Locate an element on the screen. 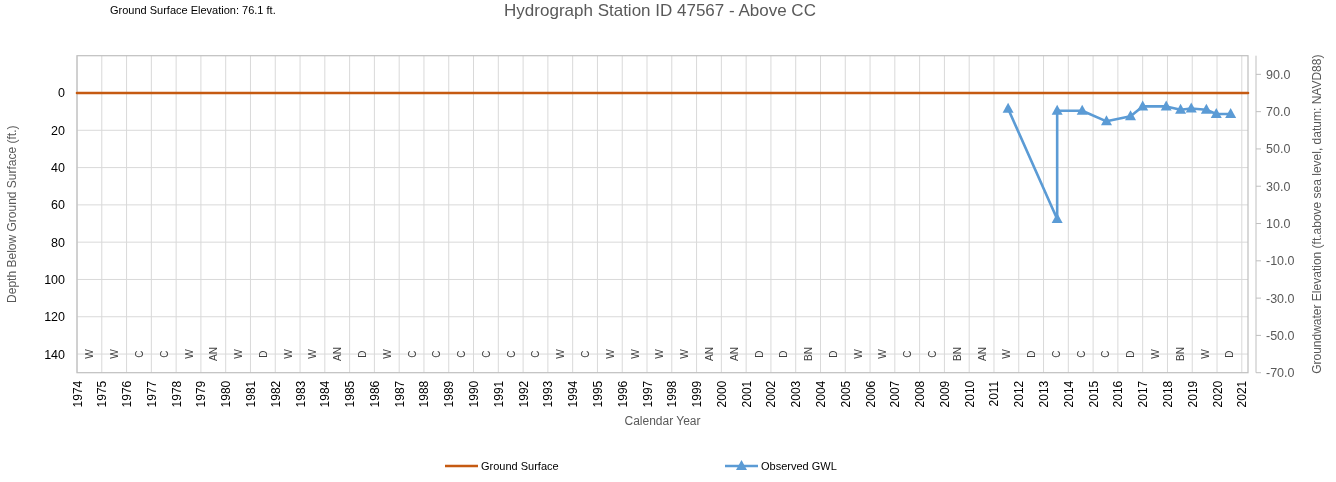  x-tick-label: 2020 is located at coordinates (1217, 394).